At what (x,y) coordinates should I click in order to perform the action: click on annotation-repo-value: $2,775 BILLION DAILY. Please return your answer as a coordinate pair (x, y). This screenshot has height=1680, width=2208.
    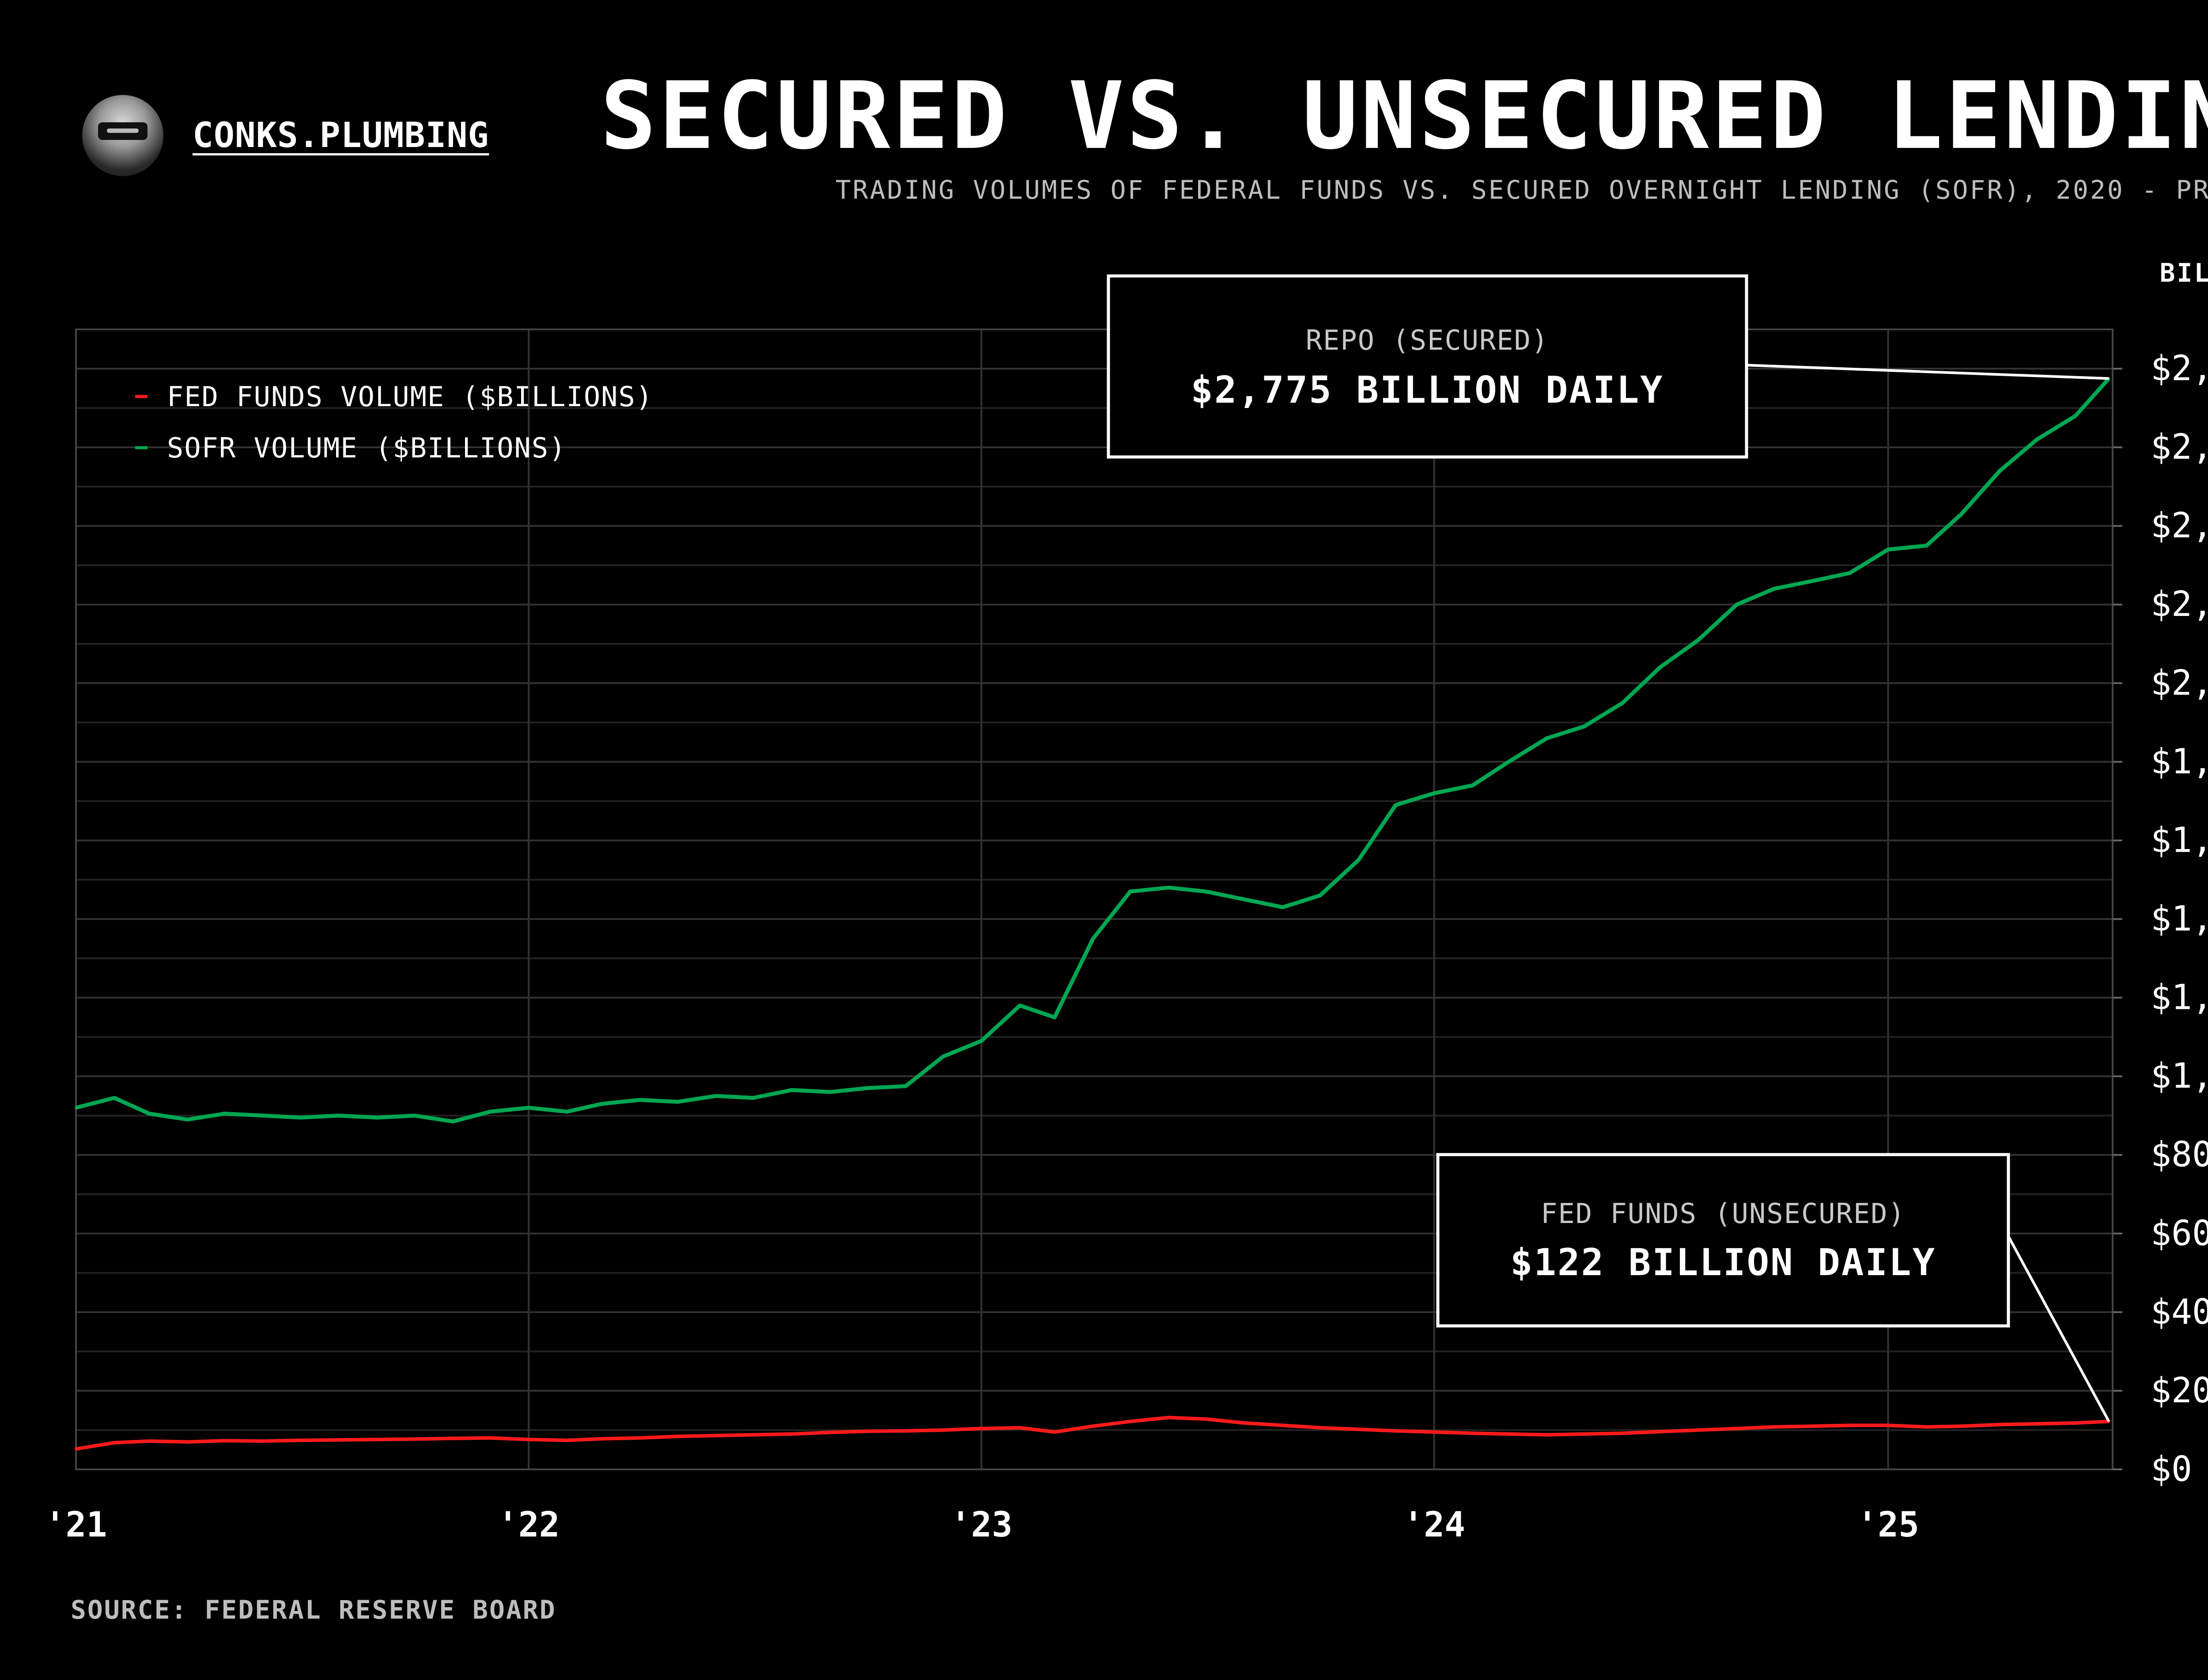
    Looking at the image, I should click on (1427, 390).